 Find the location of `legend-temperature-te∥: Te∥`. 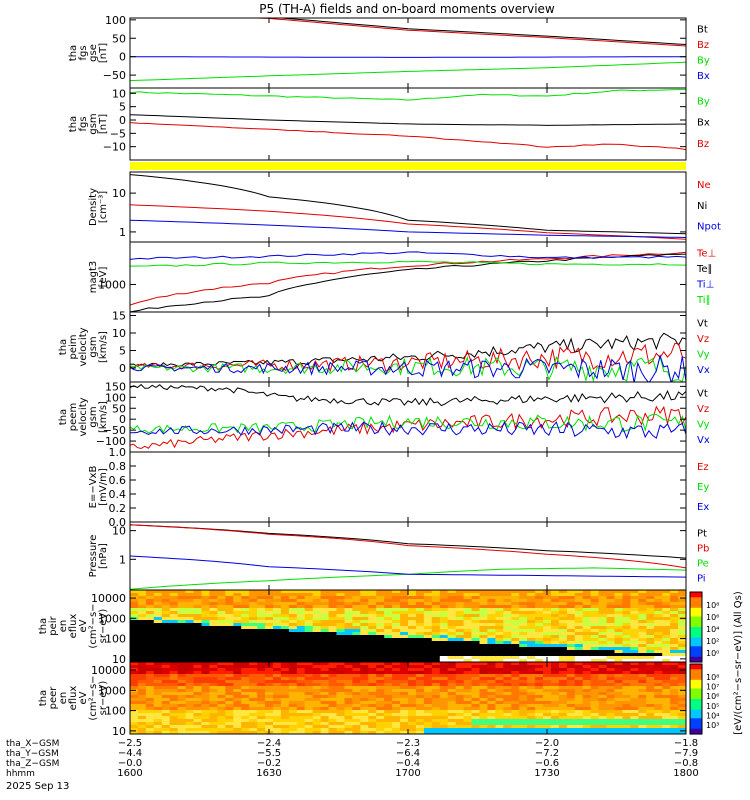

legend-temperature-te∥: Te∥ is located at coordinates (704, 269).